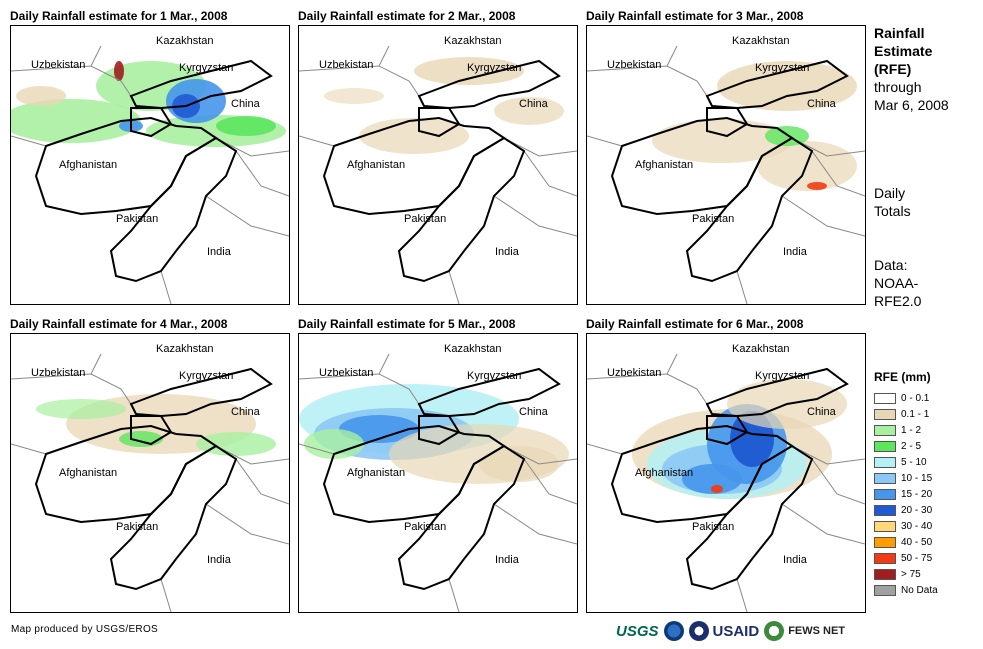 Image resolution: width=983 pixels, height=649 pixels. What do you see at coordinates (911, 574) in the screenshot?
I see `legend-label: > 75` at bounding box center [911, 574].